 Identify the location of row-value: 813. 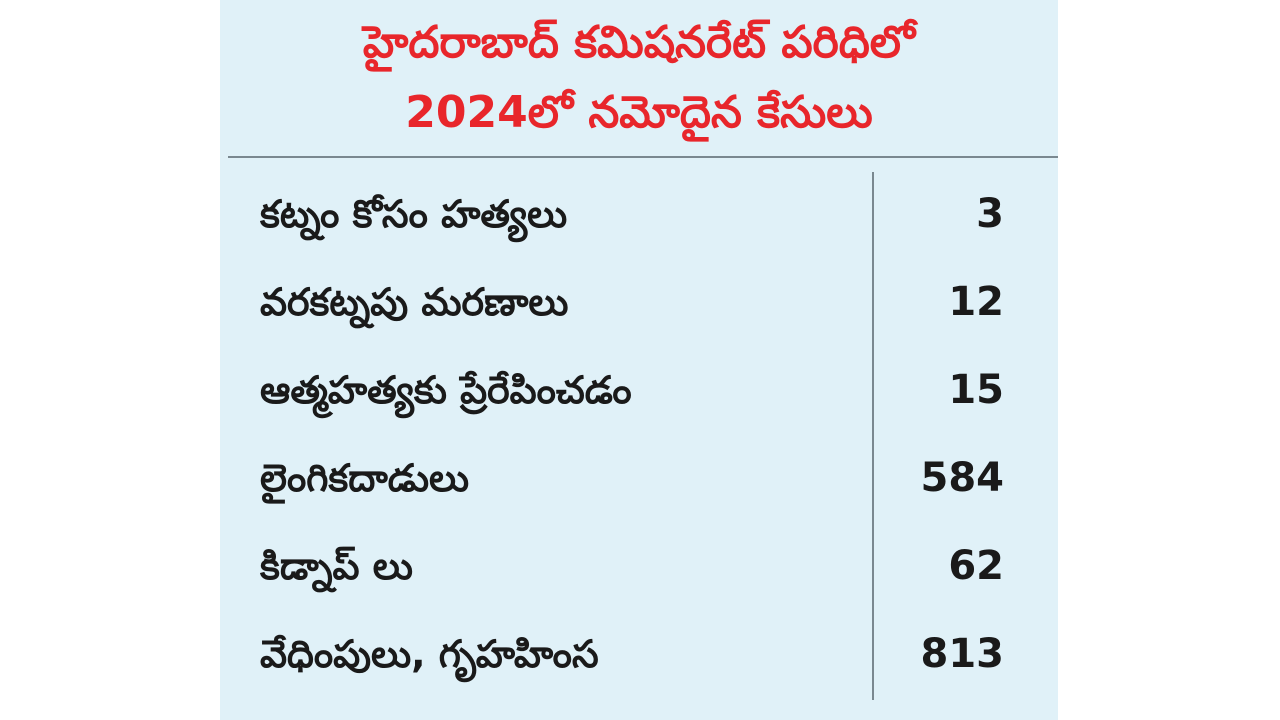
(962, 654).